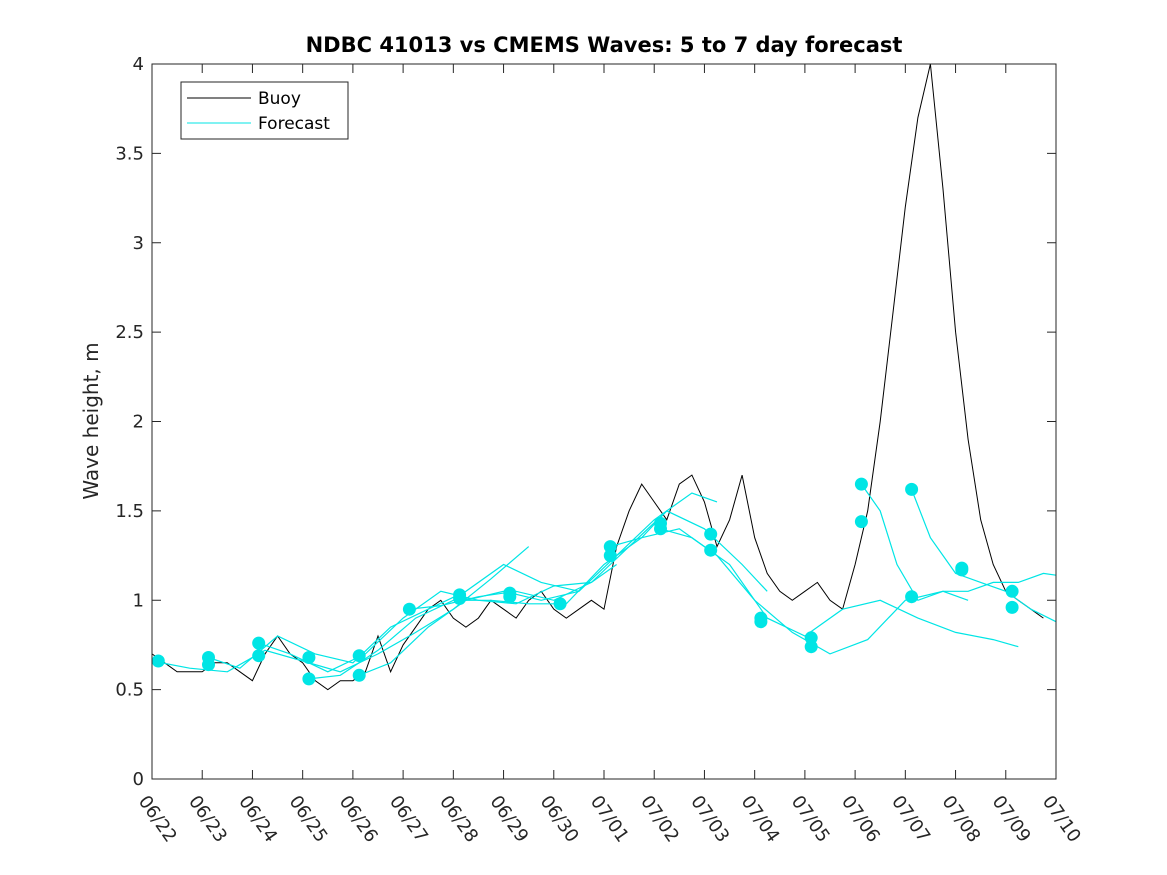 This screenshot has width=1167, height=875. Describe the element at coordinates (358, 819) in the screenshot. I see `x-tick-label: 06/26` at that location.